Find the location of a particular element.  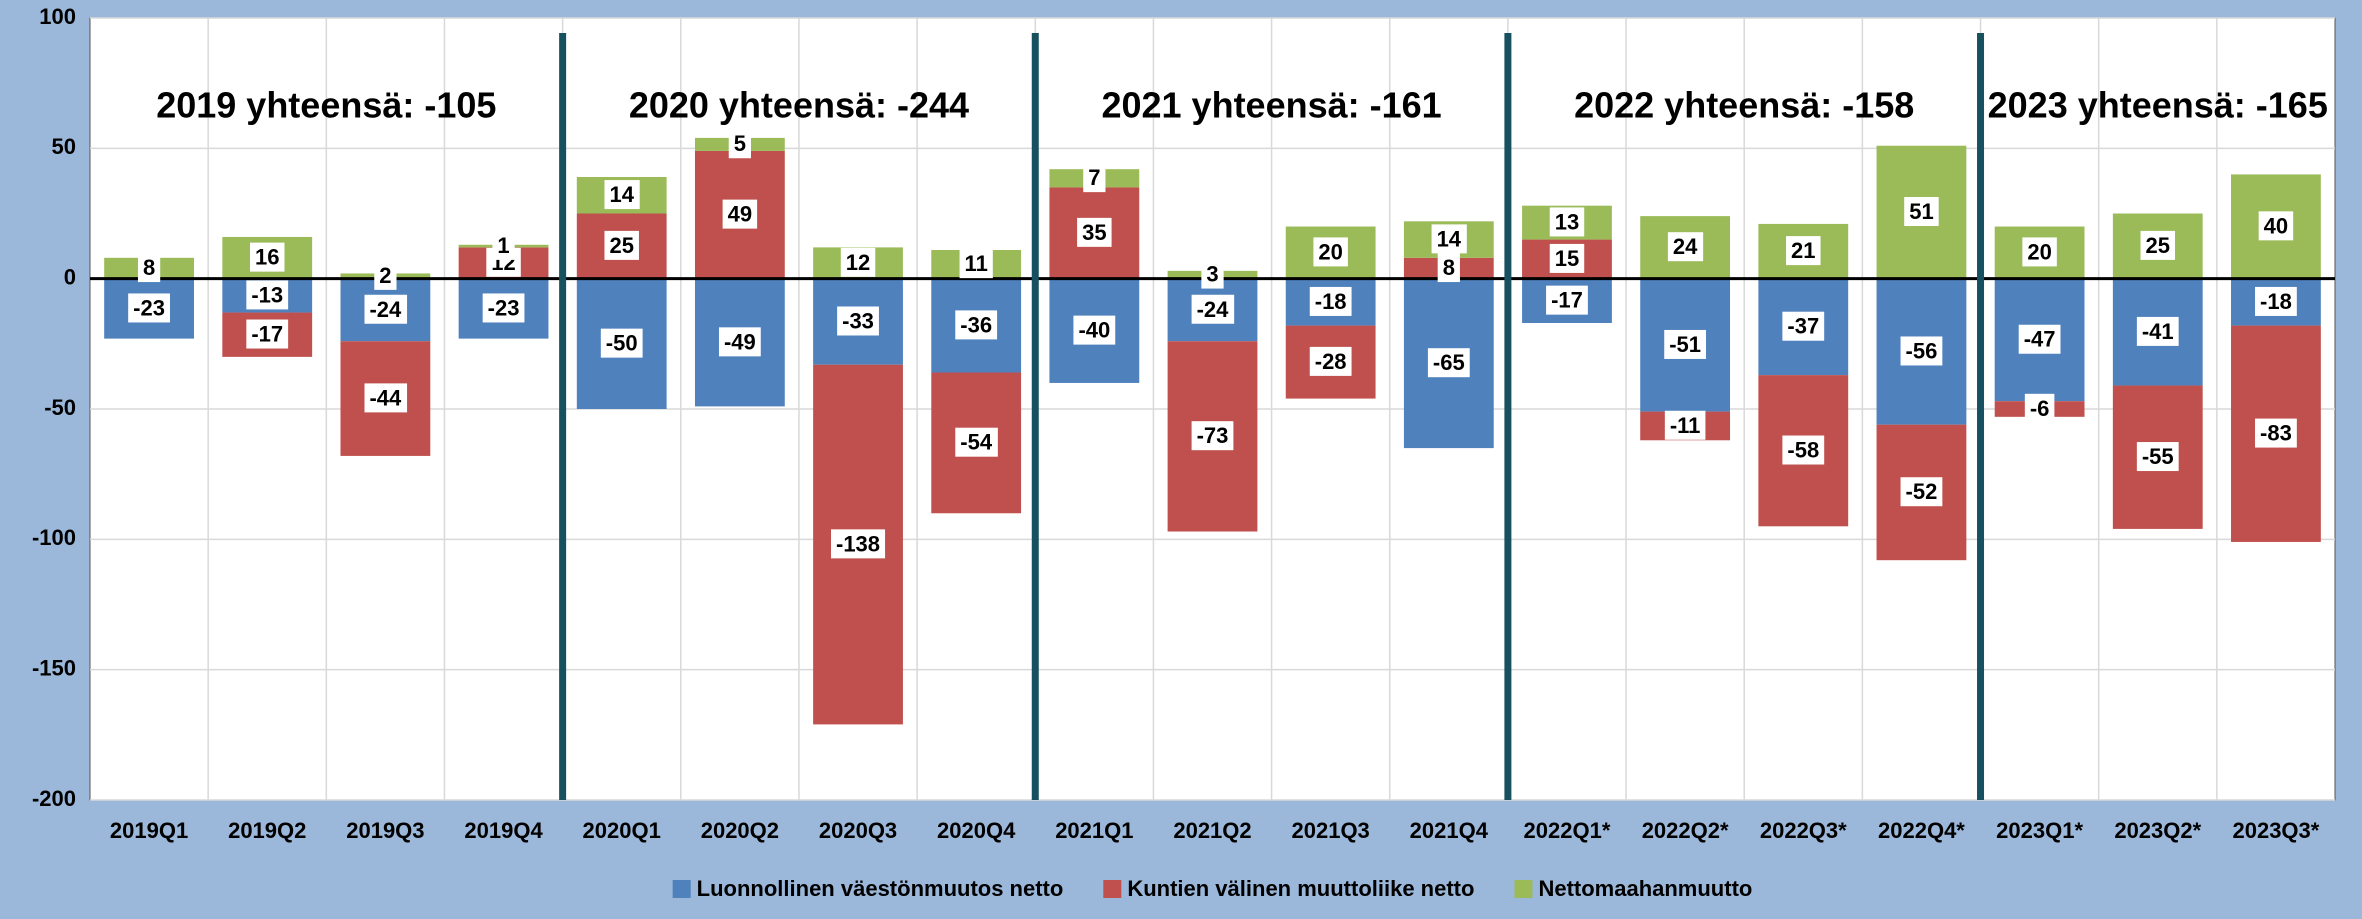

data-label: 14 is located at coordinates (621, 194).